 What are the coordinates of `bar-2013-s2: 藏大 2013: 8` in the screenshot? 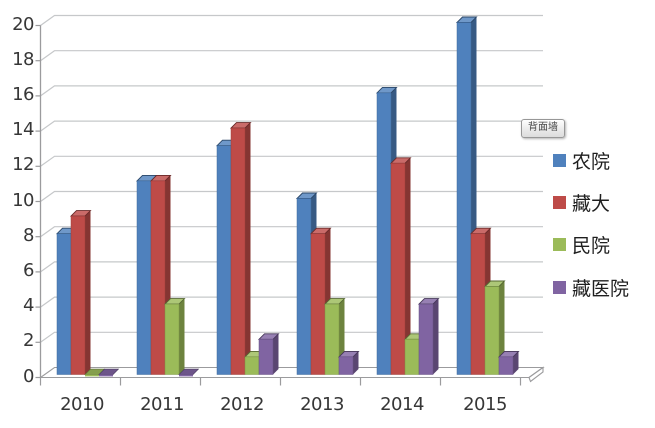 It's located at (318, 304).